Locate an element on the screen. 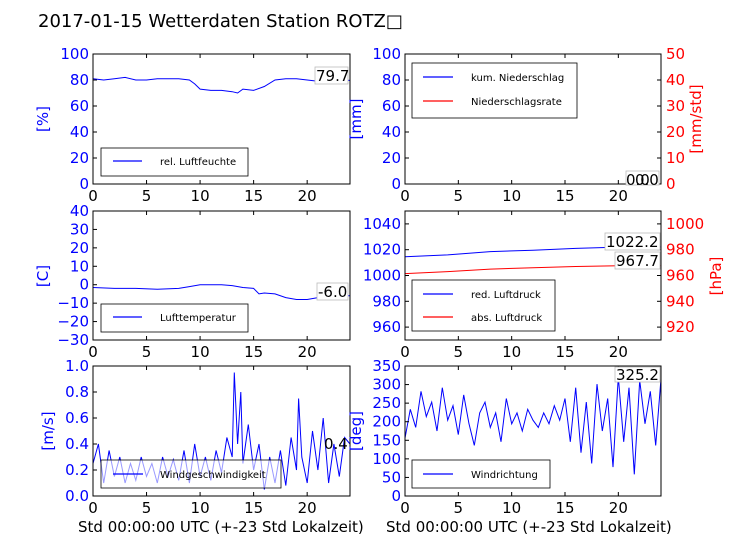  precipitation-axes: 0 5 10 15 20 0 20 40 60 80 100 0 10 20 30 40 50 is located at coordinates (528, 125).